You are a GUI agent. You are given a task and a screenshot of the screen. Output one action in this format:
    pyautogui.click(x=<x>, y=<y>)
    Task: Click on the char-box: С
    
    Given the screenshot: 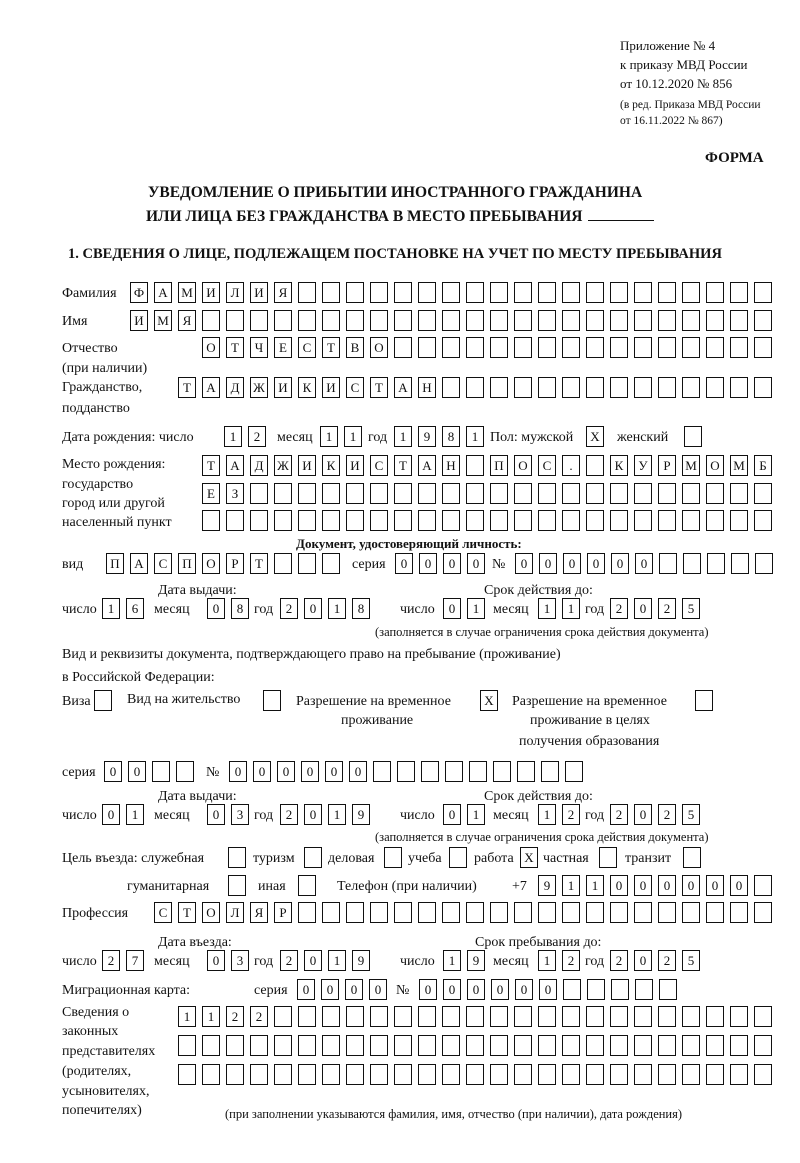 What is the action you would take?
    pyautogui.click(x=163, y=563)
    